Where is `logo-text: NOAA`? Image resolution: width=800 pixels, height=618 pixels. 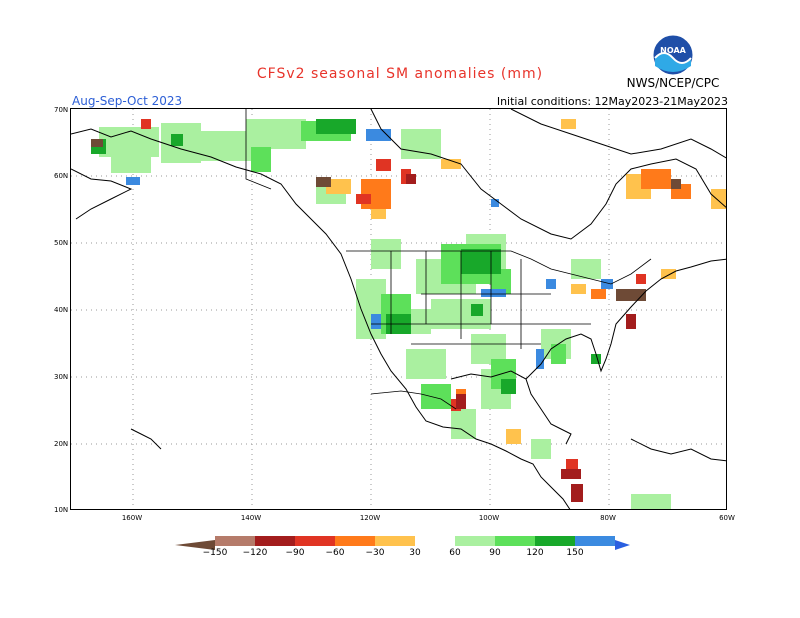
logo-text: NOAA is located at coordinates (673, 50).